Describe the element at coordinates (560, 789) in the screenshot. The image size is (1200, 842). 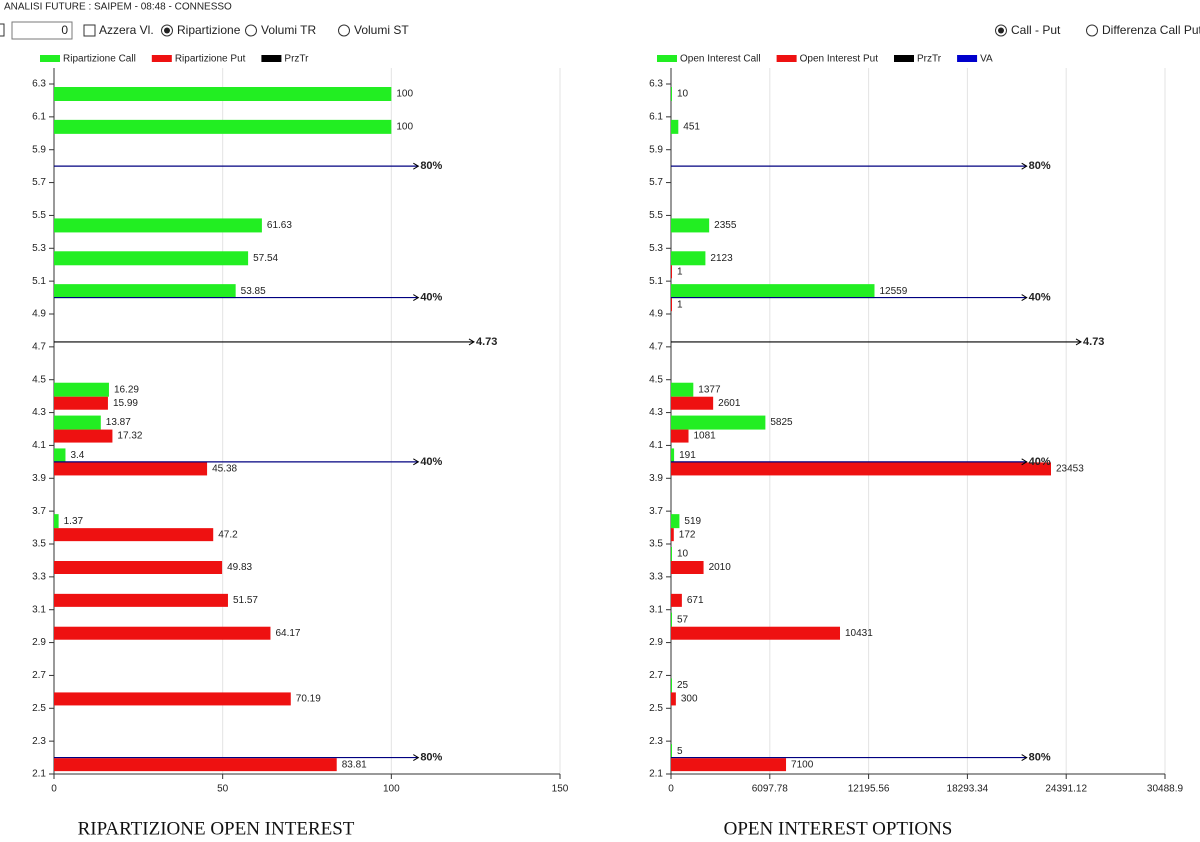
I see `x-tick-label: 150` at that location.